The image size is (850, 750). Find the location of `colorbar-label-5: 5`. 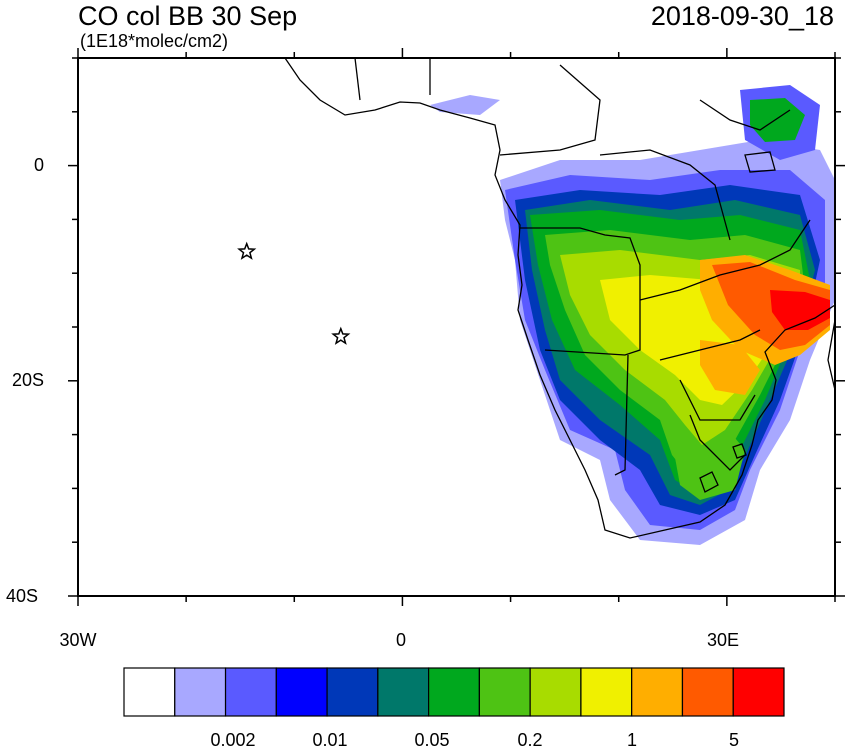

colorbar-label-5: 5 is located at coordinates (733, 740).